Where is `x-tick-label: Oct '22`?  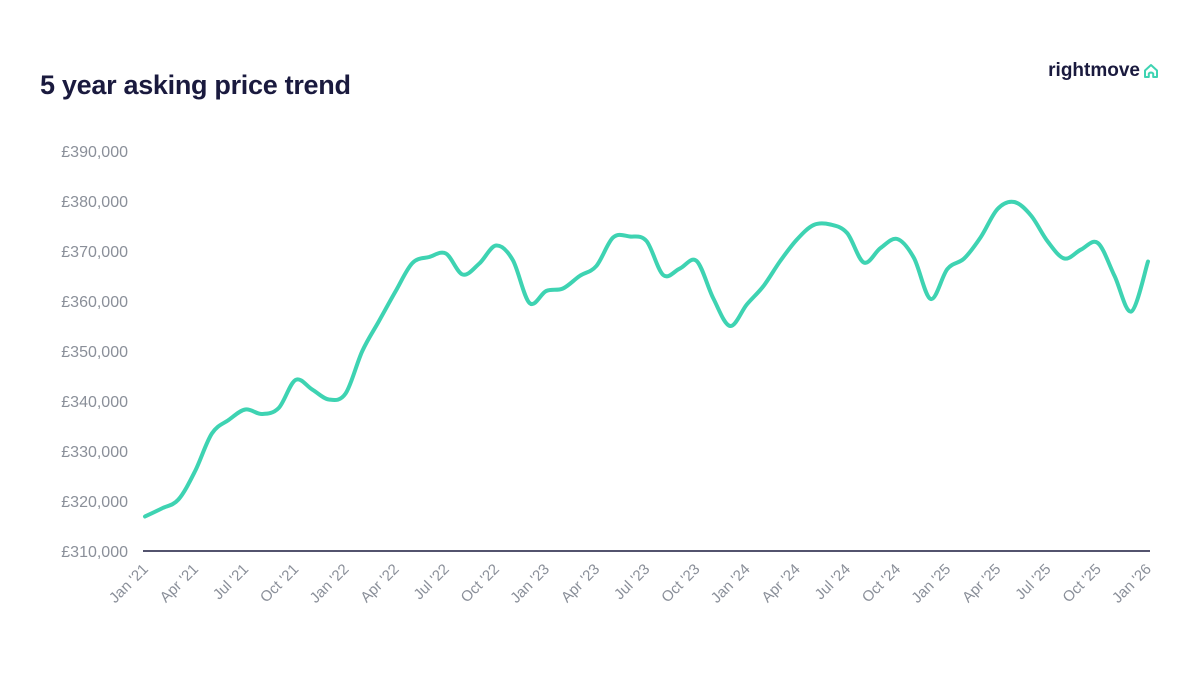
x-tick-label: Oct '22 is located at coordinates (480, 583).